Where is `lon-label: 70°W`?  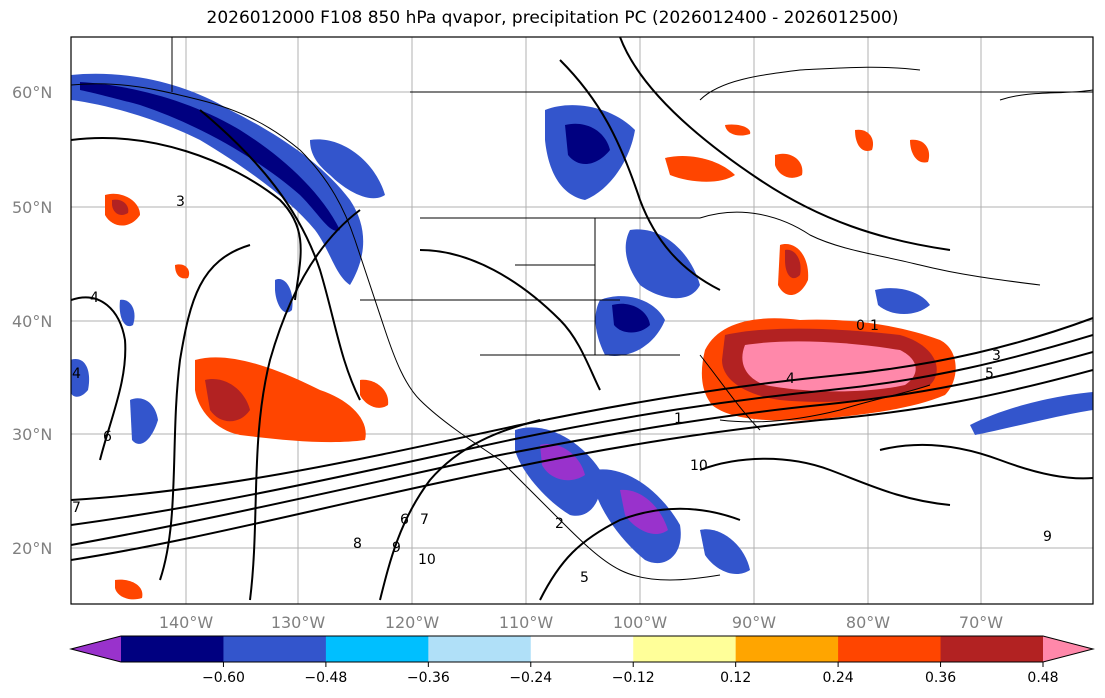
lon-label: 70°W is located at coordinates (981, 622).